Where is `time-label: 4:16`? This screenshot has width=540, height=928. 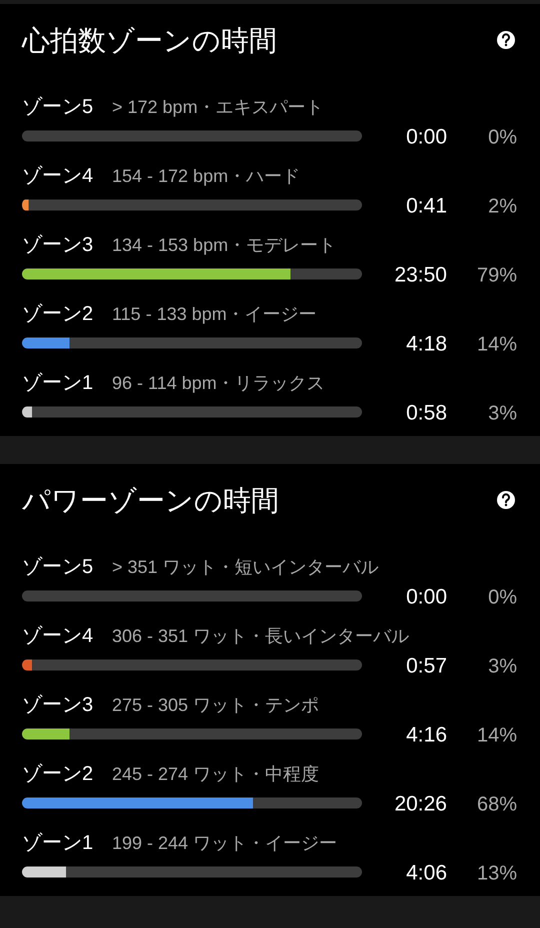 time-label: 4:16 is located at coordinates (426, 735).